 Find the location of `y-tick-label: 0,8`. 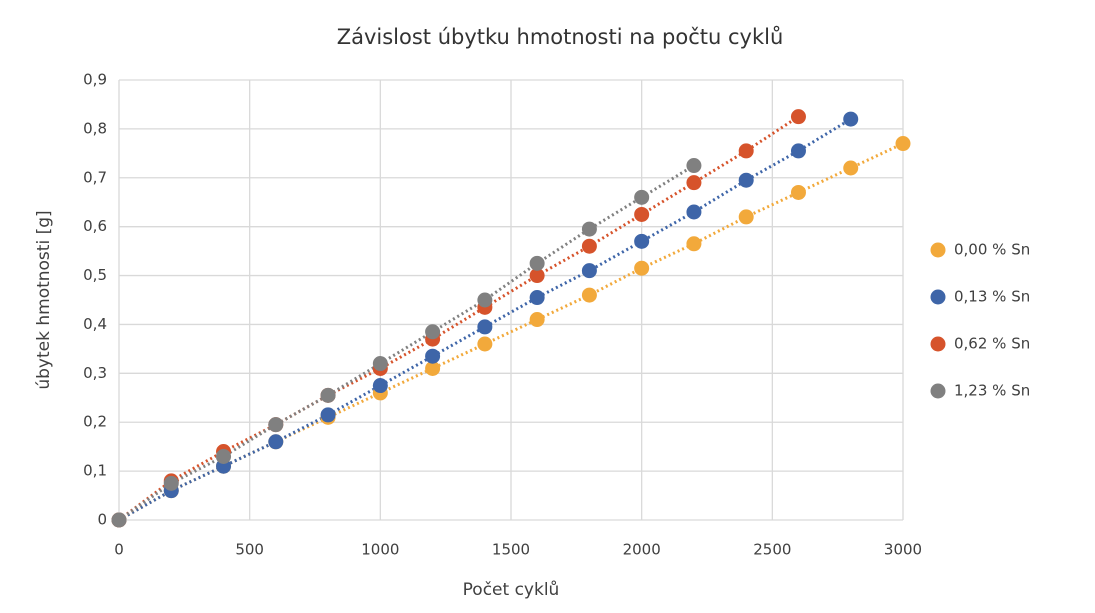

y-tick-label: 0,8 is located at coordinates (95, 128).